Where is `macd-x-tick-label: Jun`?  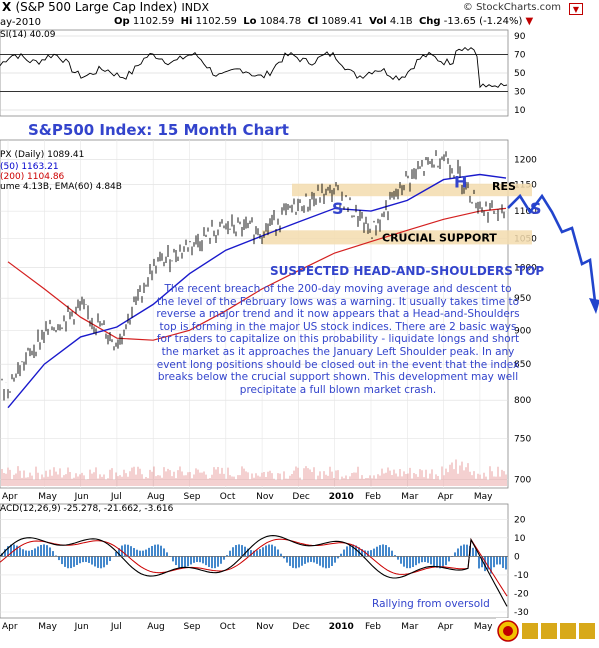
macd-x-tick-label: Jun is located at coordinates (81, 627).